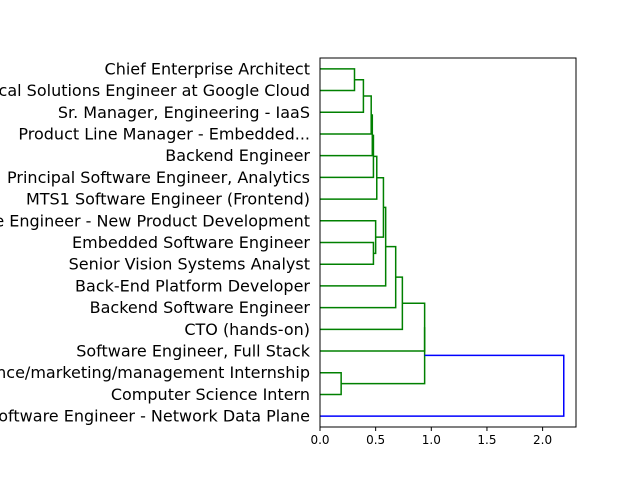  Describe the element at coordinates (158, 177) in the screenshot. I see `leaf-label: Principal Software Engineer, Analytics` at that location.